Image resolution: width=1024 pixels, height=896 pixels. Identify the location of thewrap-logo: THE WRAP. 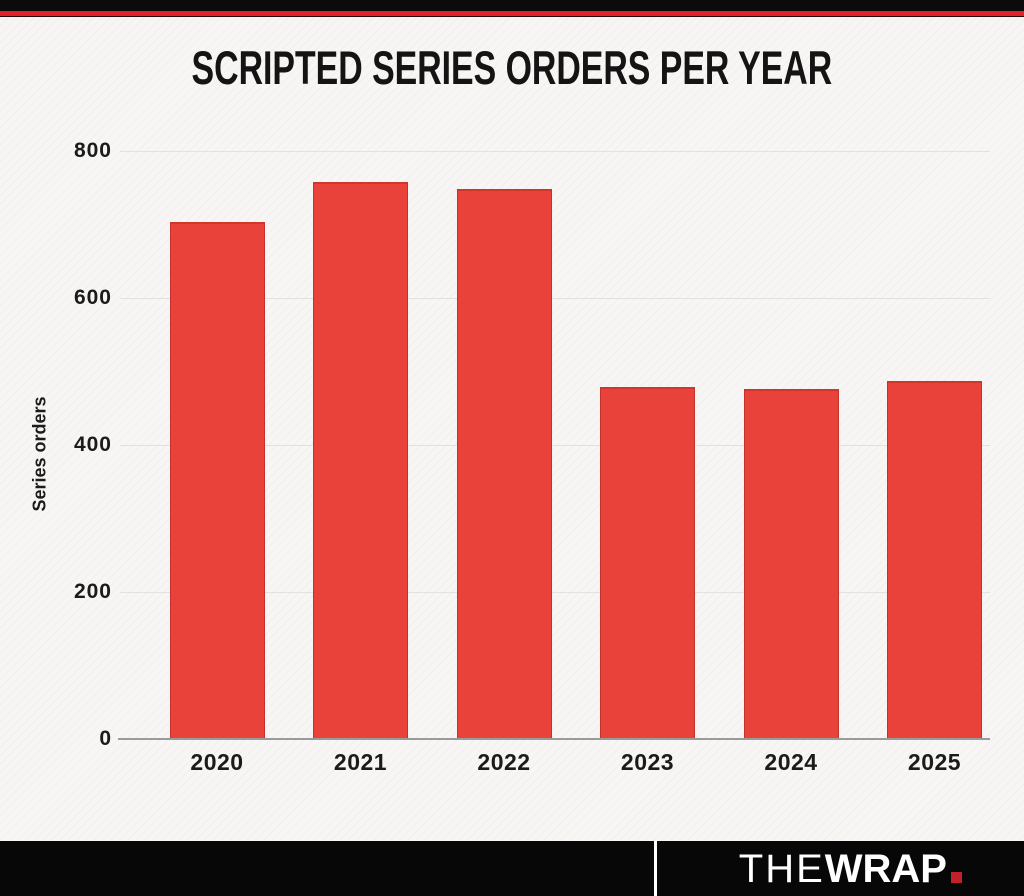
(850, 868).